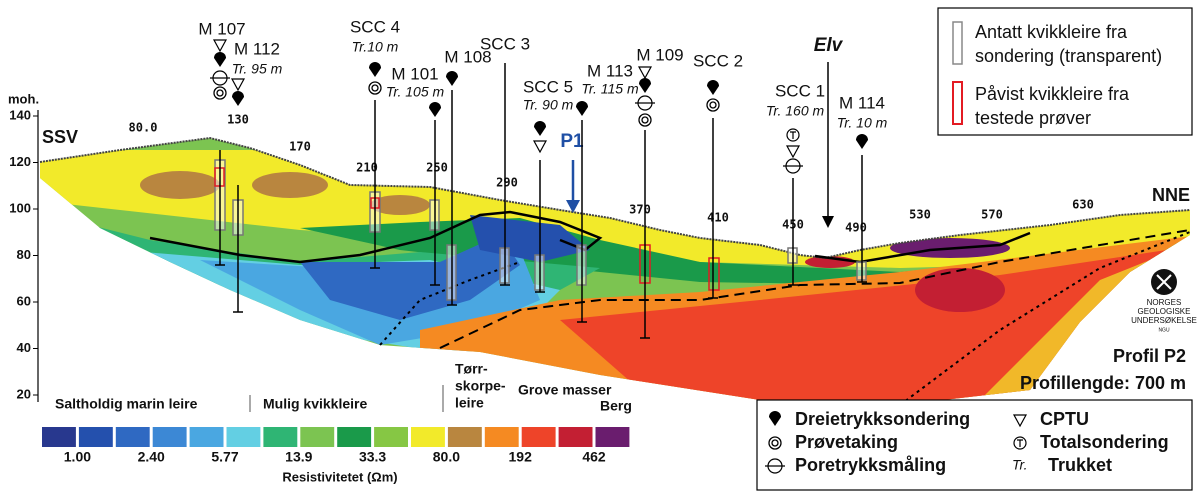 The height and width of the screenshot is (503, 1200). Describe the element at coordinates (24, 254) in the screenshot. I see `y-tick-label: 80` at that location.